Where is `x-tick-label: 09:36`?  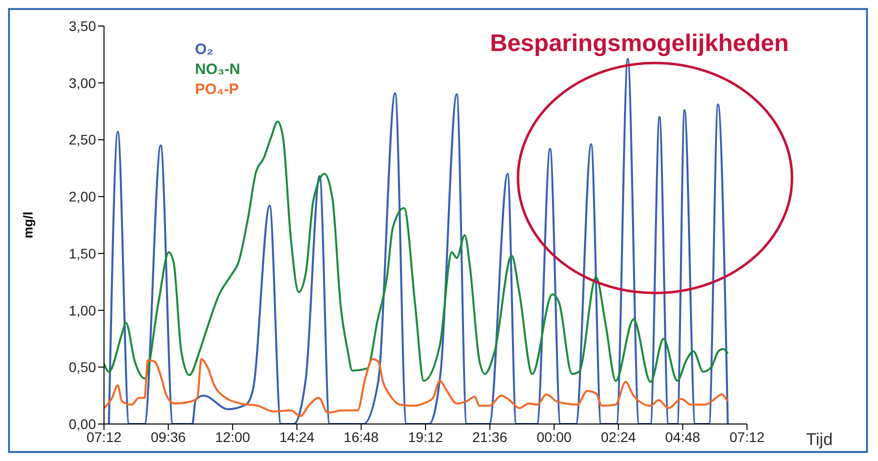
x-tick-label: 09:36 is located at coordinates (168, 436).